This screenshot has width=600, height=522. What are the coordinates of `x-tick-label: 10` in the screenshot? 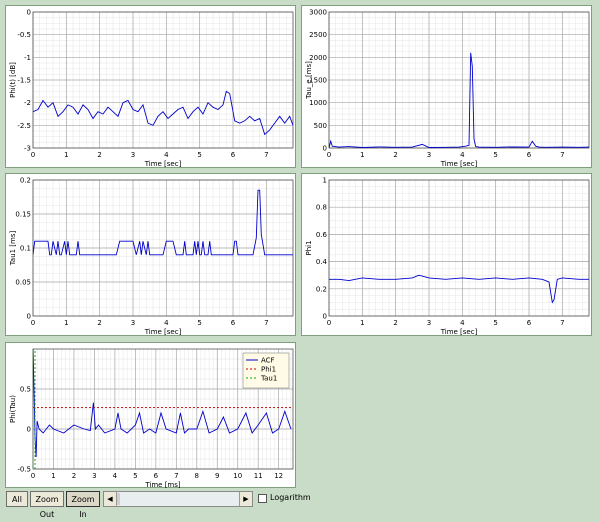 It's located at (237, 476).